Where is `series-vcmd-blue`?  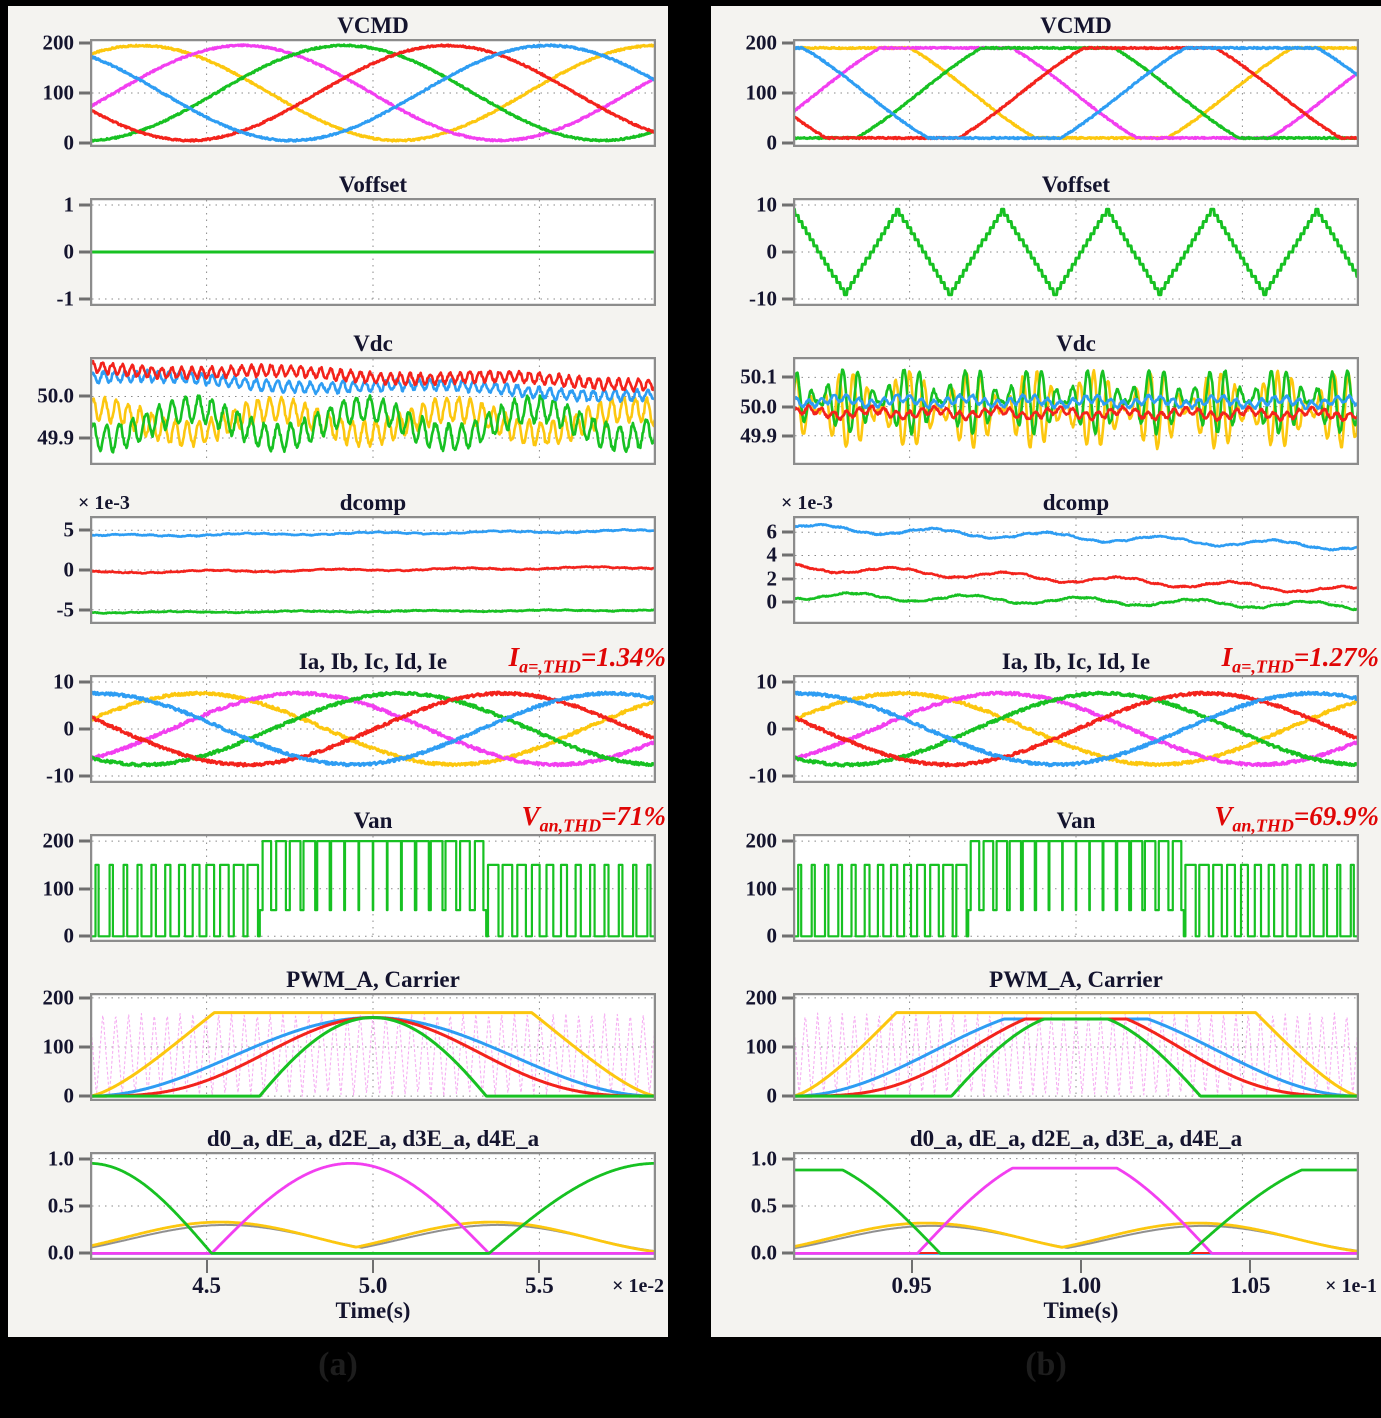
series-vcmd-blue is located at coordinates (373, 93).